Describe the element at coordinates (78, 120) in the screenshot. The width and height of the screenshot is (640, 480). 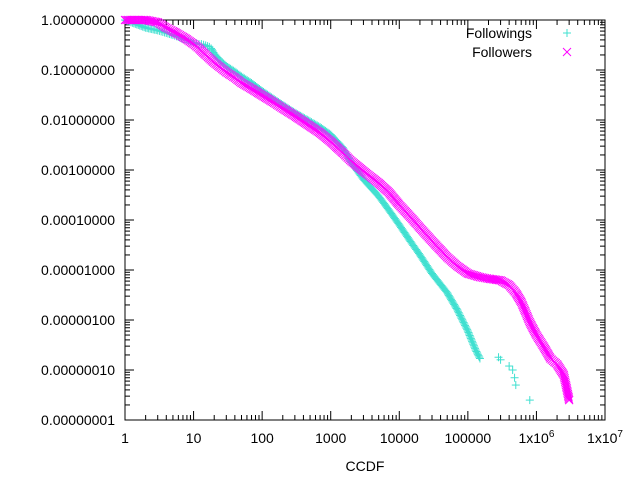
I see `y-tick-label: 0.01000000` at that location.